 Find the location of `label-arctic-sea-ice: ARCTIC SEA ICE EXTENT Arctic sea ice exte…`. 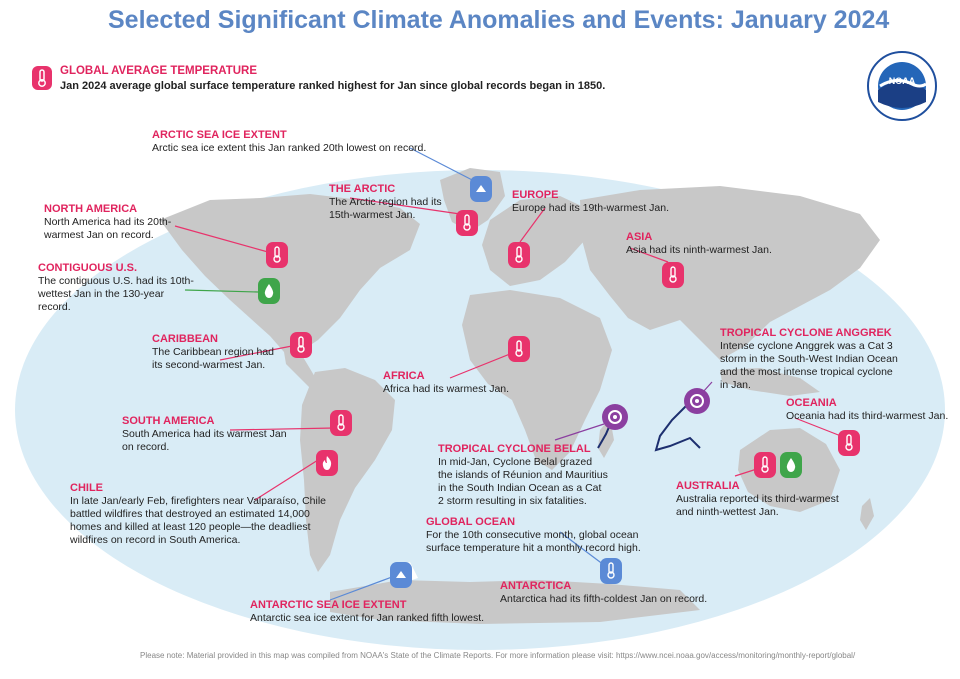

label-arctic-sea-ice: ARCTIC SEA ICE EXTENT Arctic sea ice exte… is located at coordinates (289, 141).